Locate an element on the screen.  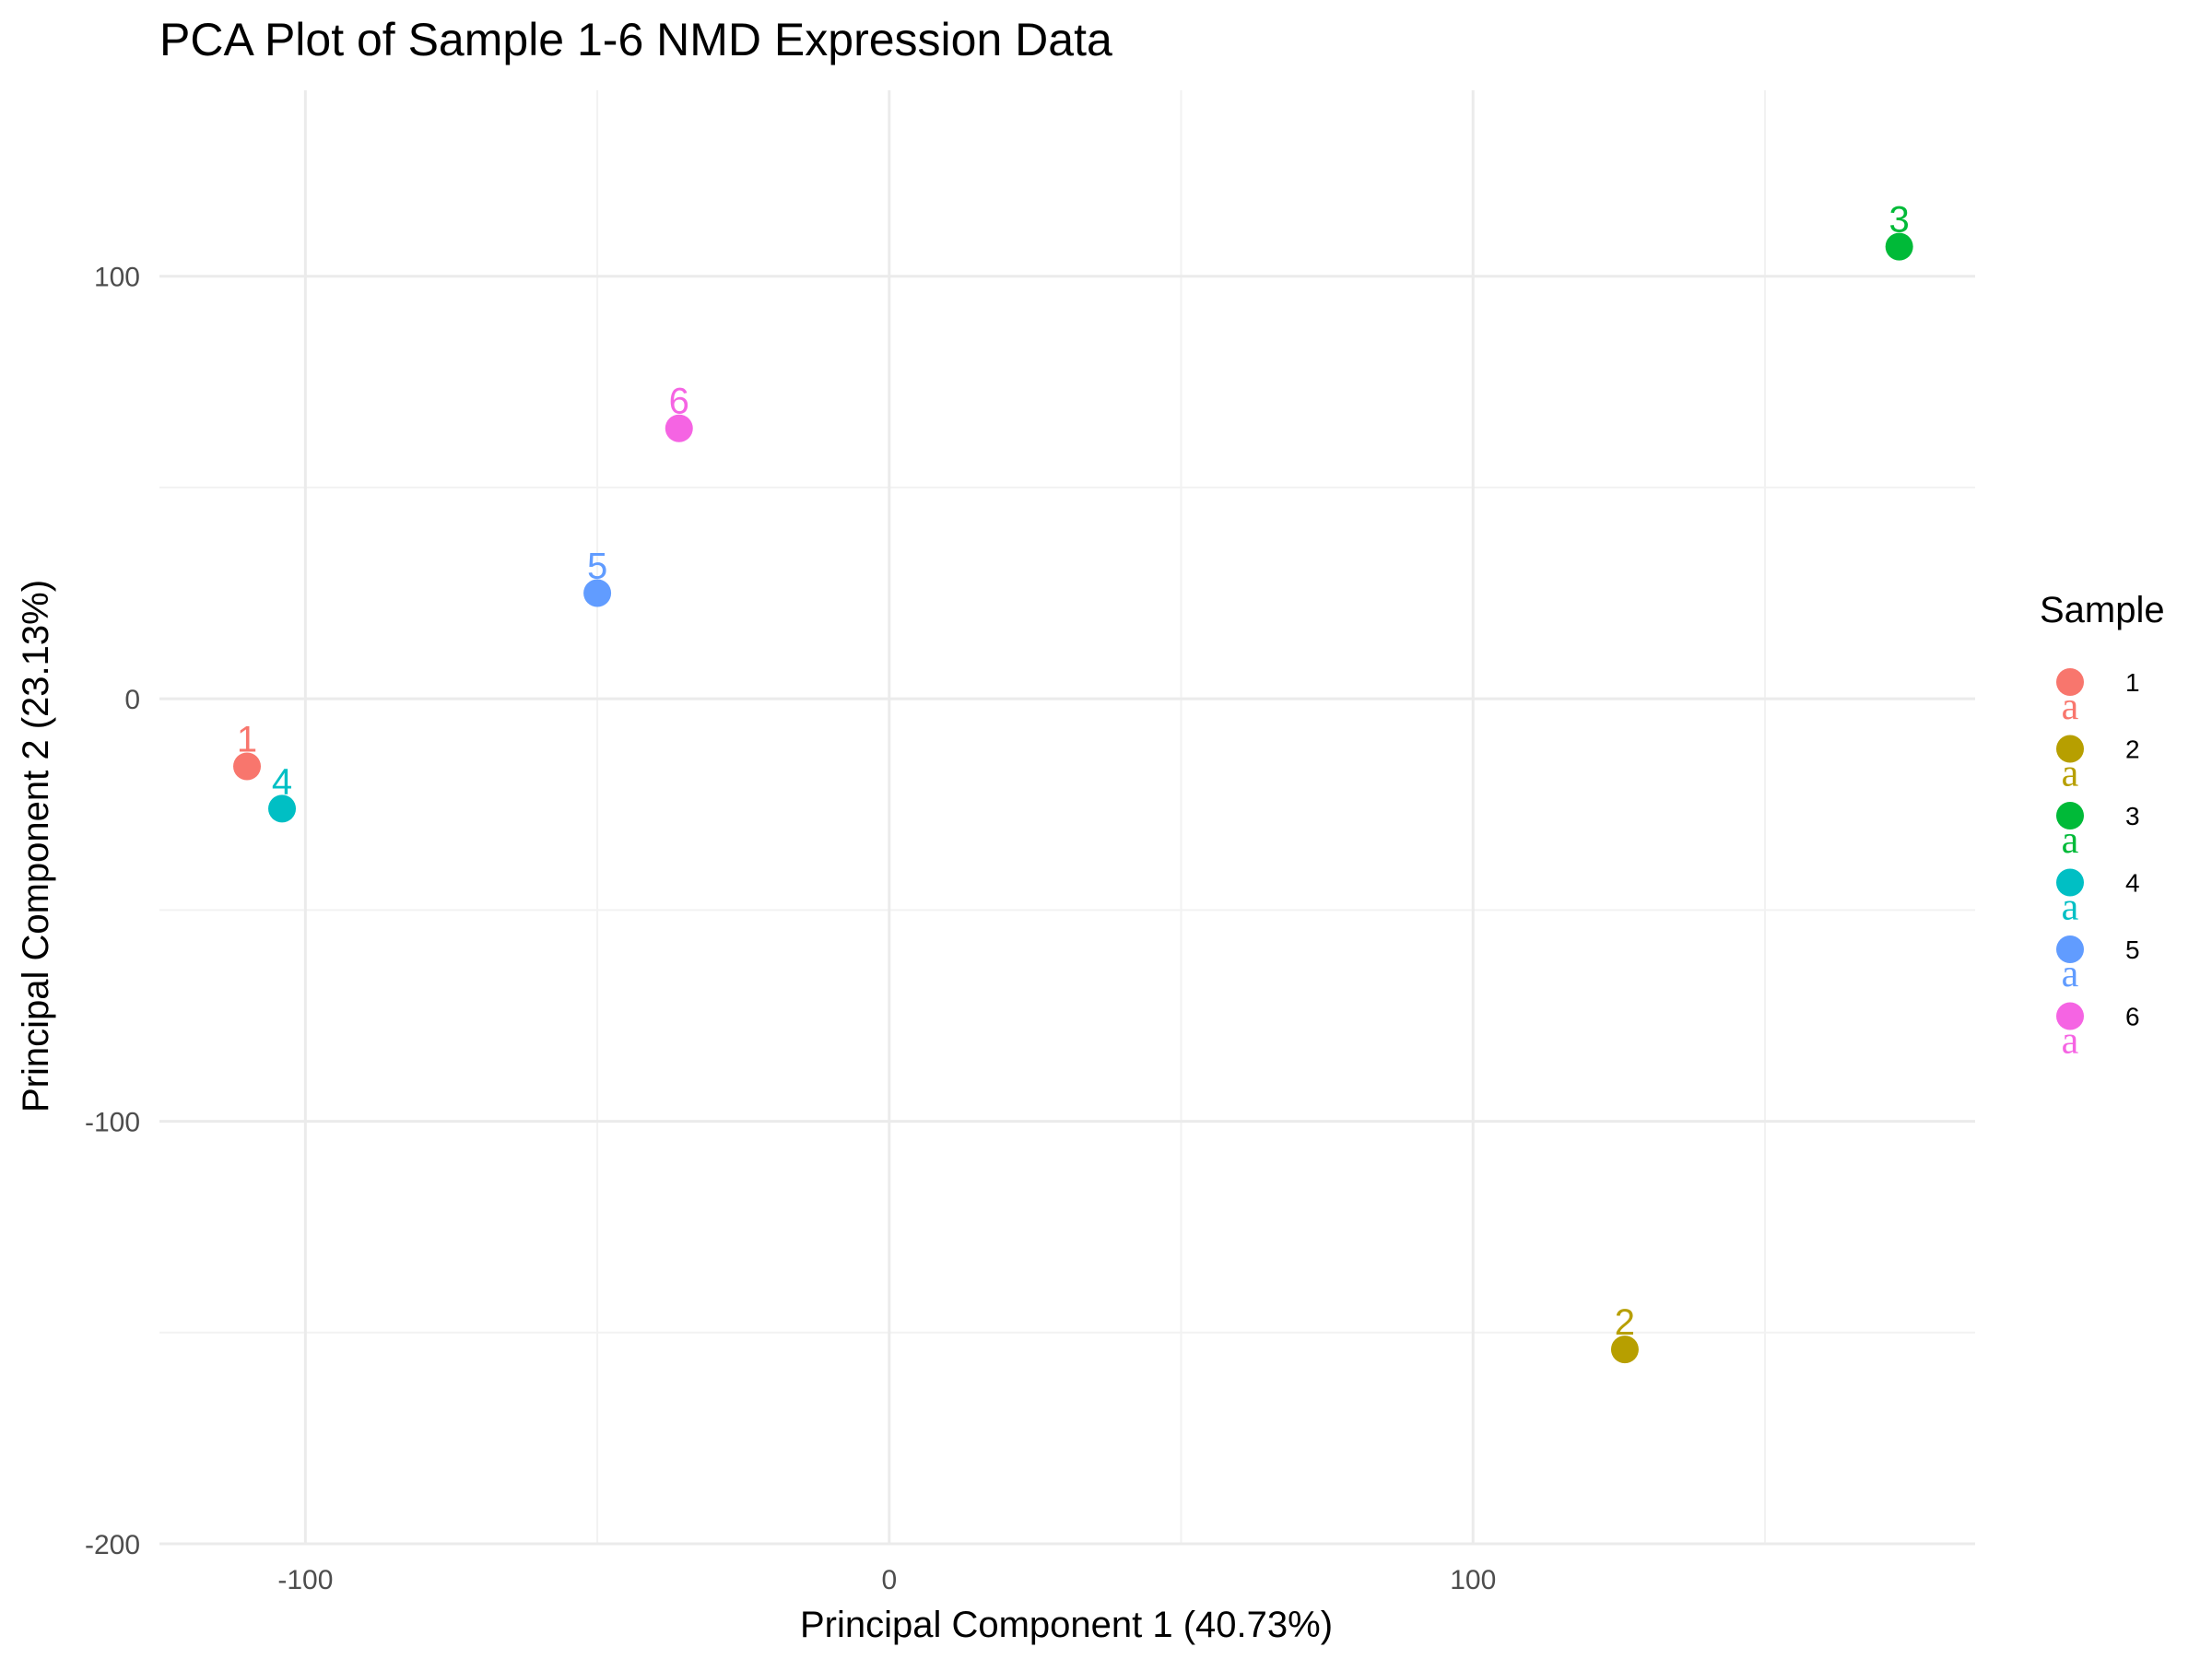
data-point-label: 6 is located at coordinates (679, 402).